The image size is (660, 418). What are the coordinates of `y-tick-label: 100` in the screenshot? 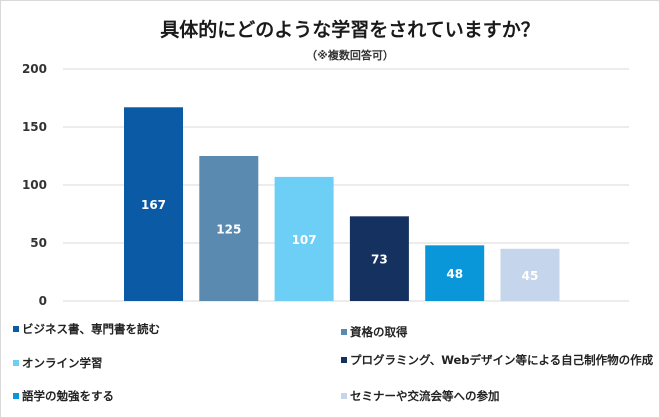 It's located at (34, 185).